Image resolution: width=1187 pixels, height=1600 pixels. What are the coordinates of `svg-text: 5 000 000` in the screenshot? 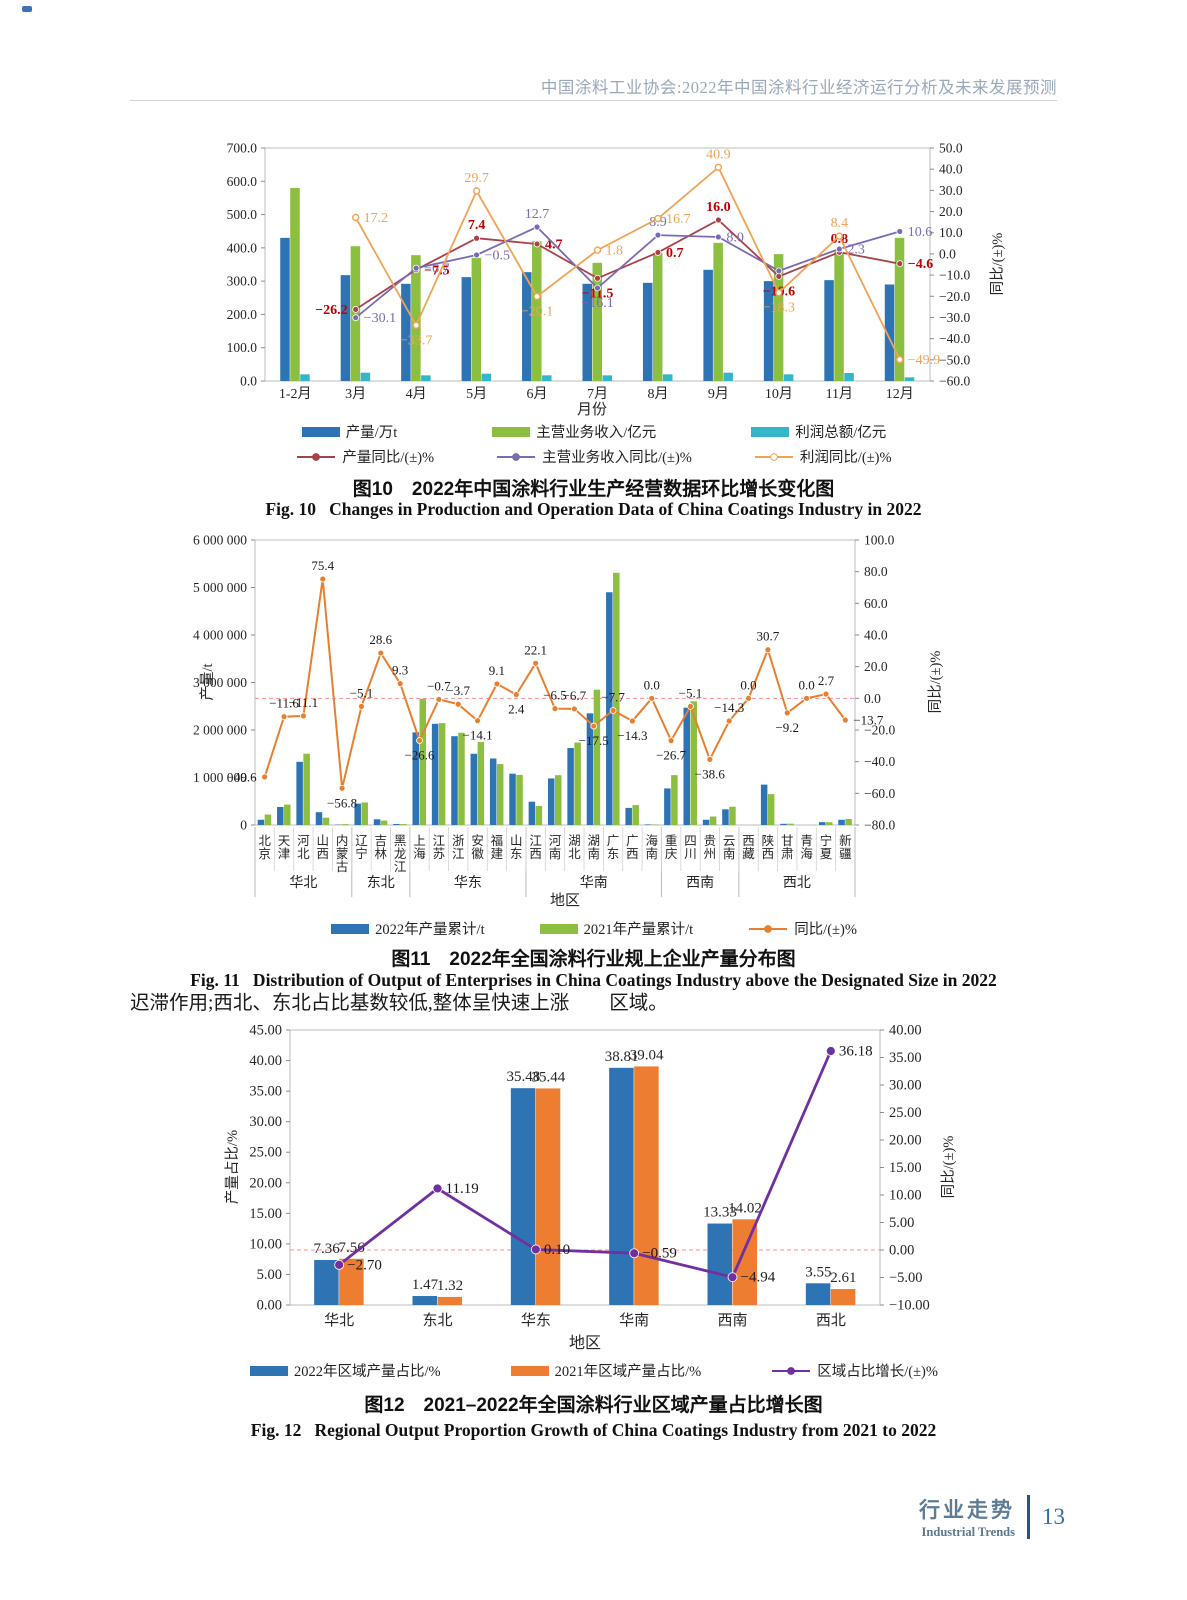 It's located at (220, 587).